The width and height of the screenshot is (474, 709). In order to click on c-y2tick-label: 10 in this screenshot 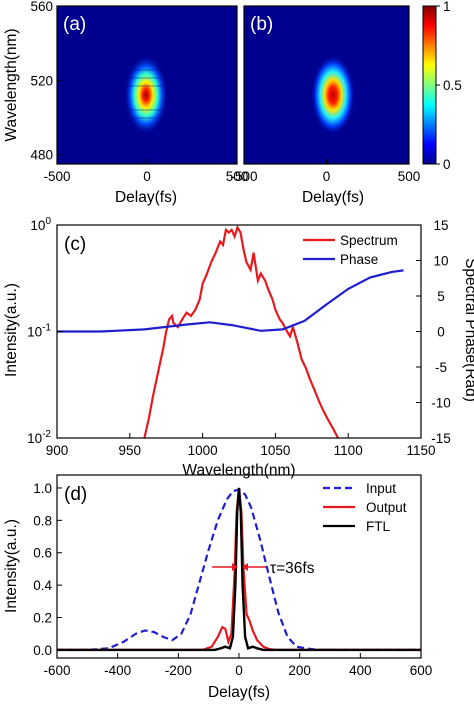, I will do `click(440, 261)`.